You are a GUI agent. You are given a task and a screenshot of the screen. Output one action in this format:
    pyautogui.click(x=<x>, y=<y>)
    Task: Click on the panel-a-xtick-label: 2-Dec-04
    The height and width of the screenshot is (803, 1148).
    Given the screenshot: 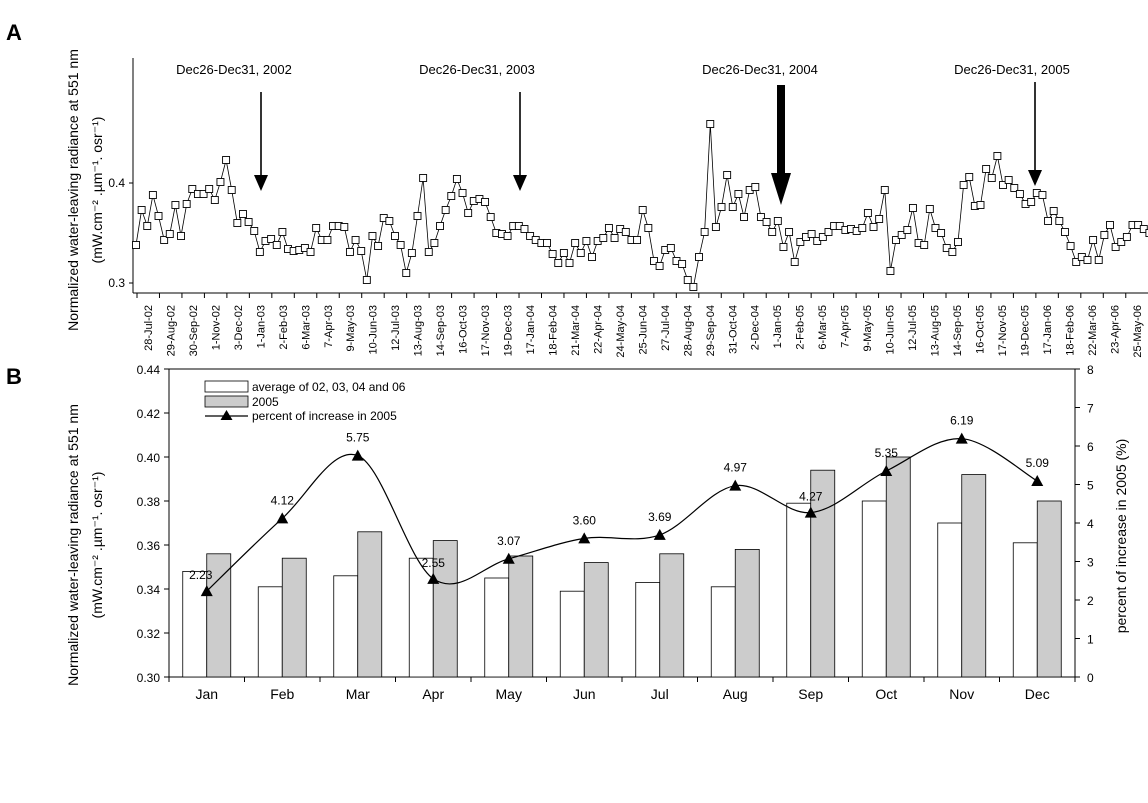 What is the action you would take?
    pyautogui.click(x=756, y=327)
    